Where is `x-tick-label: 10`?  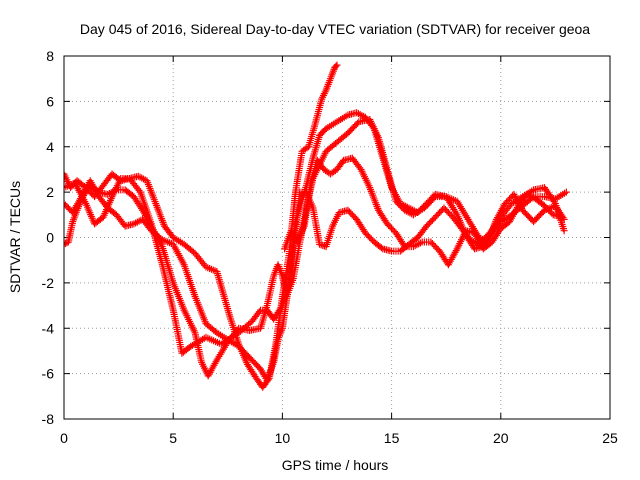 x-tick-label: 10 is located at coordinates (283, 438).